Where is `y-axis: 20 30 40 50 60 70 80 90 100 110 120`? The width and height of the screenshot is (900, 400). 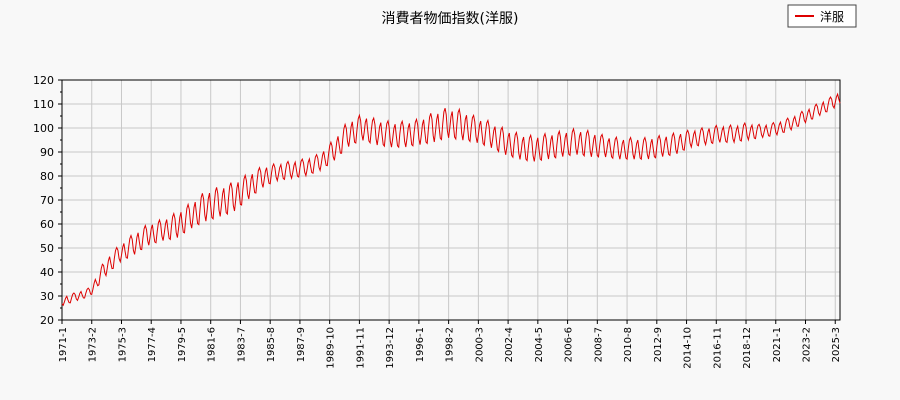 y-axis: 20 30 40 50 60 70 80 90 100 110 120 is located at coordinates (47, 200).